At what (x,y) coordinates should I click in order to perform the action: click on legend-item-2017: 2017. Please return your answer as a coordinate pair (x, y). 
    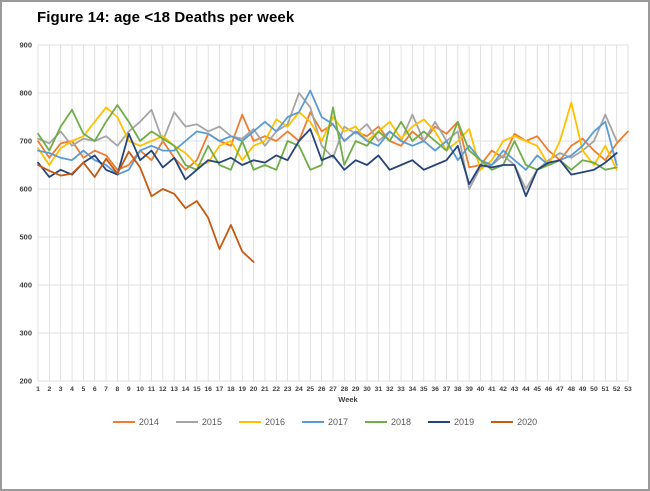
    Looking at the image, I should click on (325, 422).